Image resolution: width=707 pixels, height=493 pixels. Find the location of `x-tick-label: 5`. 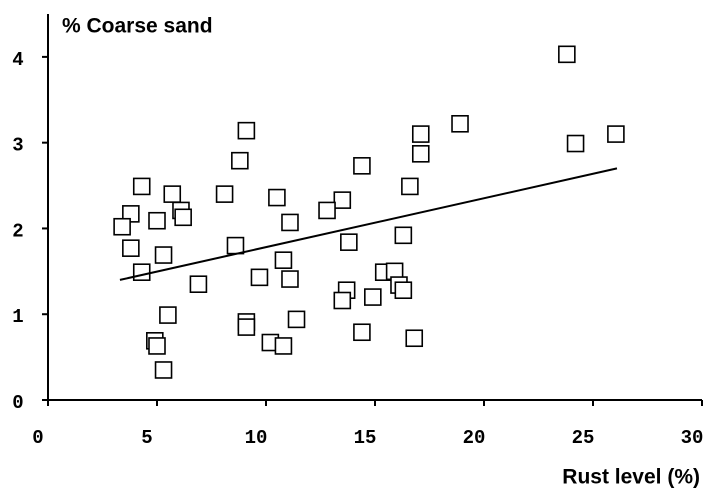

x-tick-label: 5 is located at coordinates (146, 438).